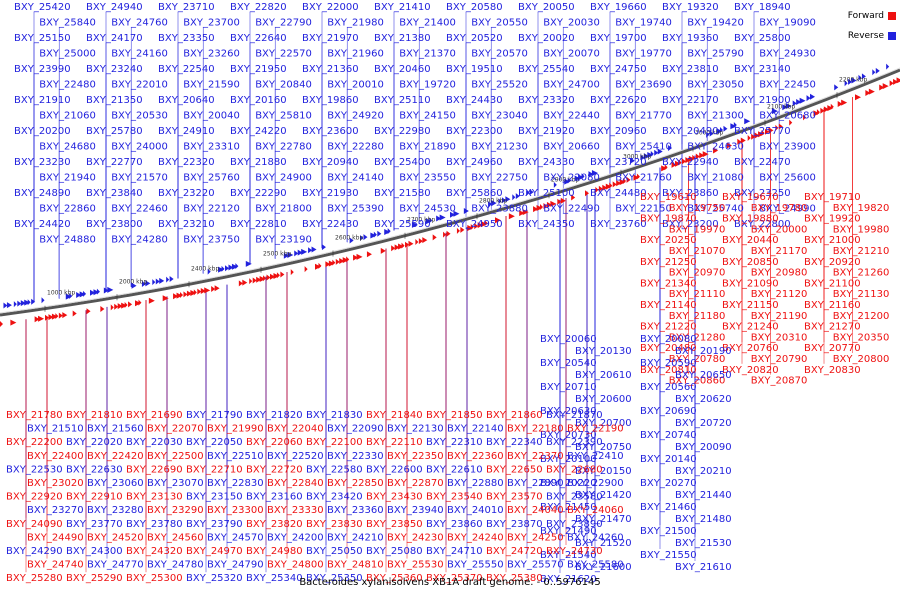  Describe the element at coordinates (697, 316) in the screenshot. I see `gene-label-forward: BXY_21180` at that location.